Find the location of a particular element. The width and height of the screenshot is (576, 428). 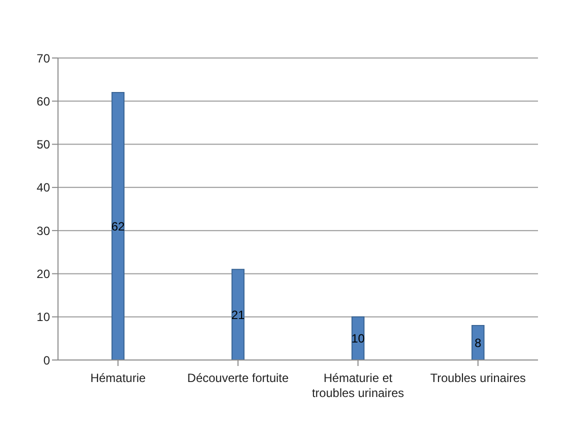

y-tick-label: 0 is located at coordinates (46, 360).